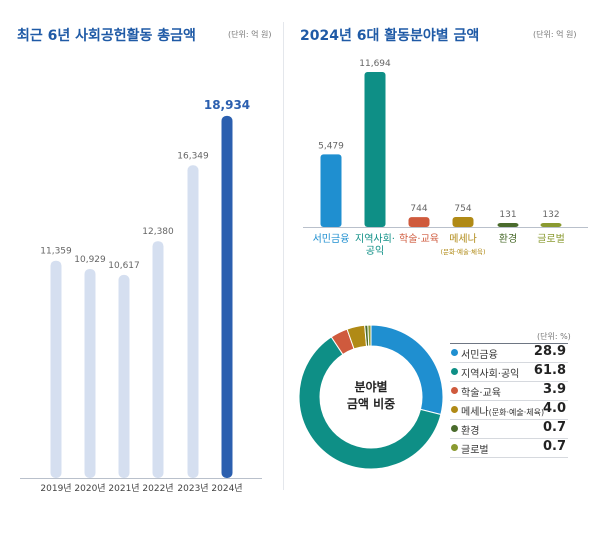 Image resolution: width=609 pixels, height=535 pixels. Describe the element at coordinates (375, 239) in the screenshot. I see `field-tick-label: 지역사회·` at that location.